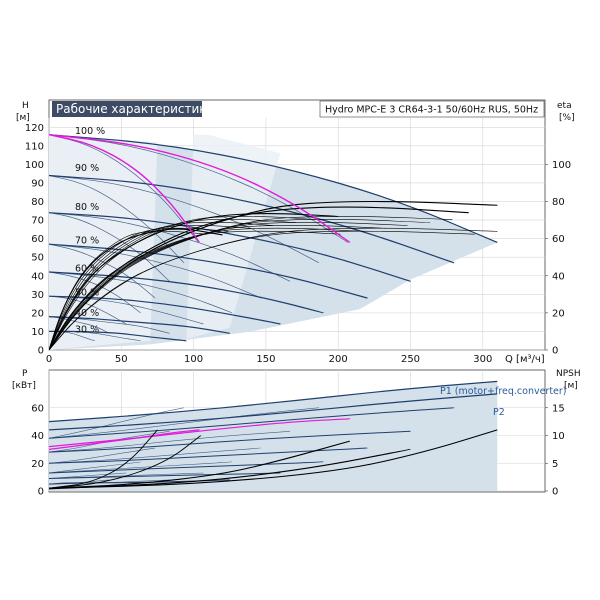  I want to click on y-tick-label: 70, so click(37, 221).